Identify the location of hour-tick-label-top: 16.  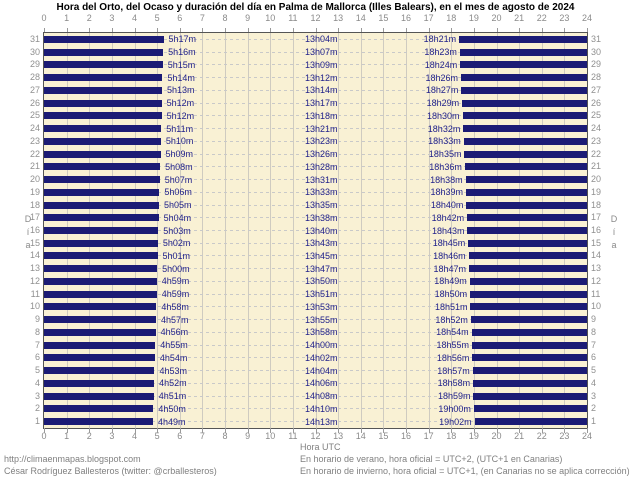
(406, 18).